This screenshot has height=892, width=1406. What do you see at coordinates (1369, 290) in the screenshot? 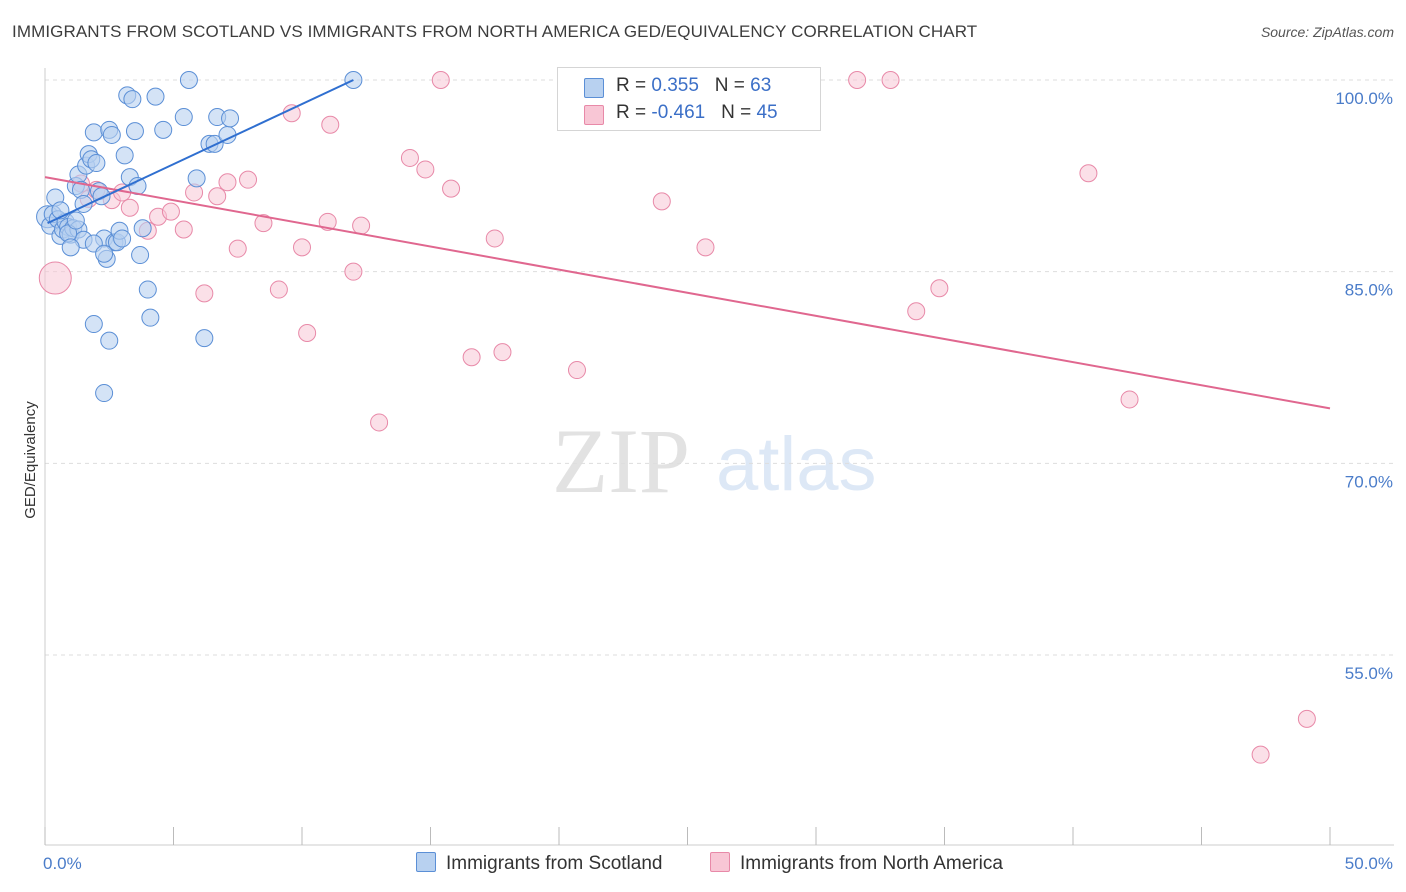
I see `y-tick-label: 85.0%` at bounding box center [1369, 290].